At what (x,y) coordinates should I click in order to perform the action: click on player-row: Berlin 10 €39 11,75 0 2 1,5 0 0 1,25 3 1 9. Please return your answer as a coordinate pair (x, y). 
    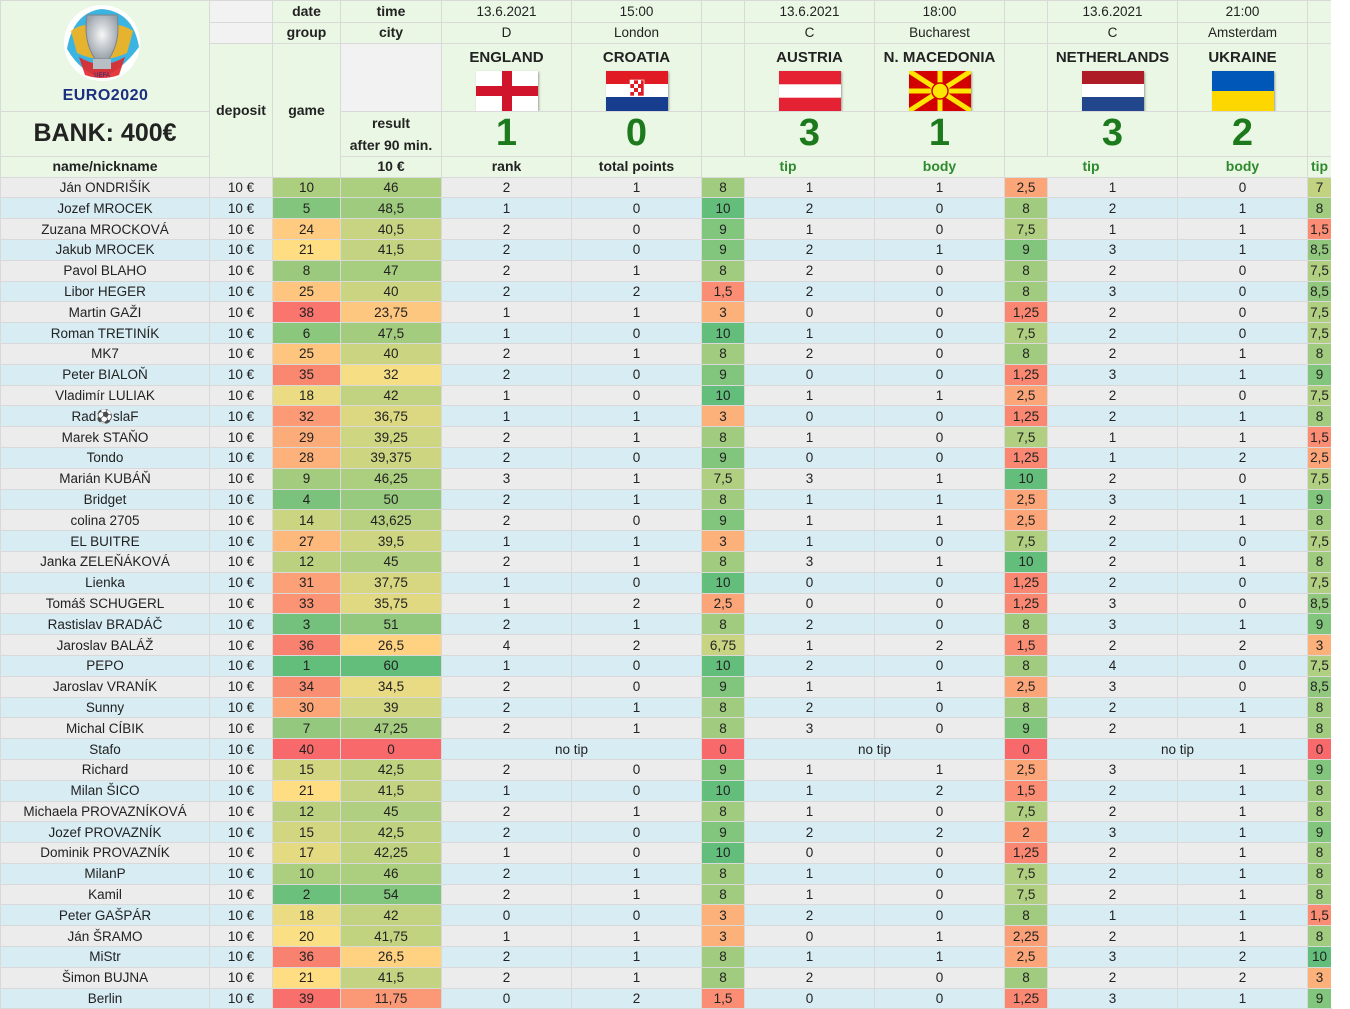
    Looking at the image, I should click on (666, 998).